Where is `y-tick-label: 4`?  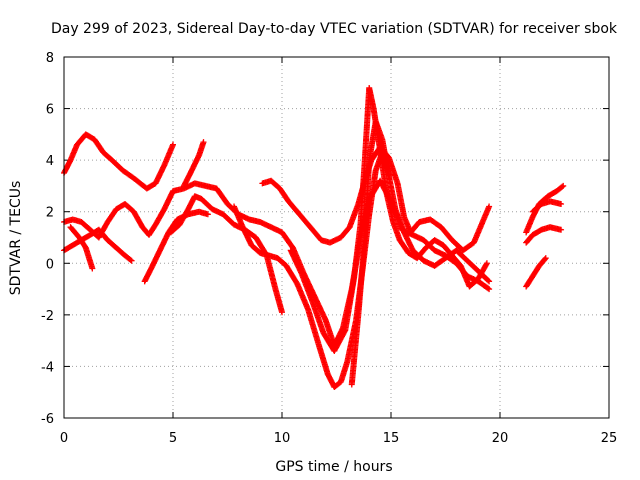 y-tick-label: 4 is located at coordinates (50, 161).